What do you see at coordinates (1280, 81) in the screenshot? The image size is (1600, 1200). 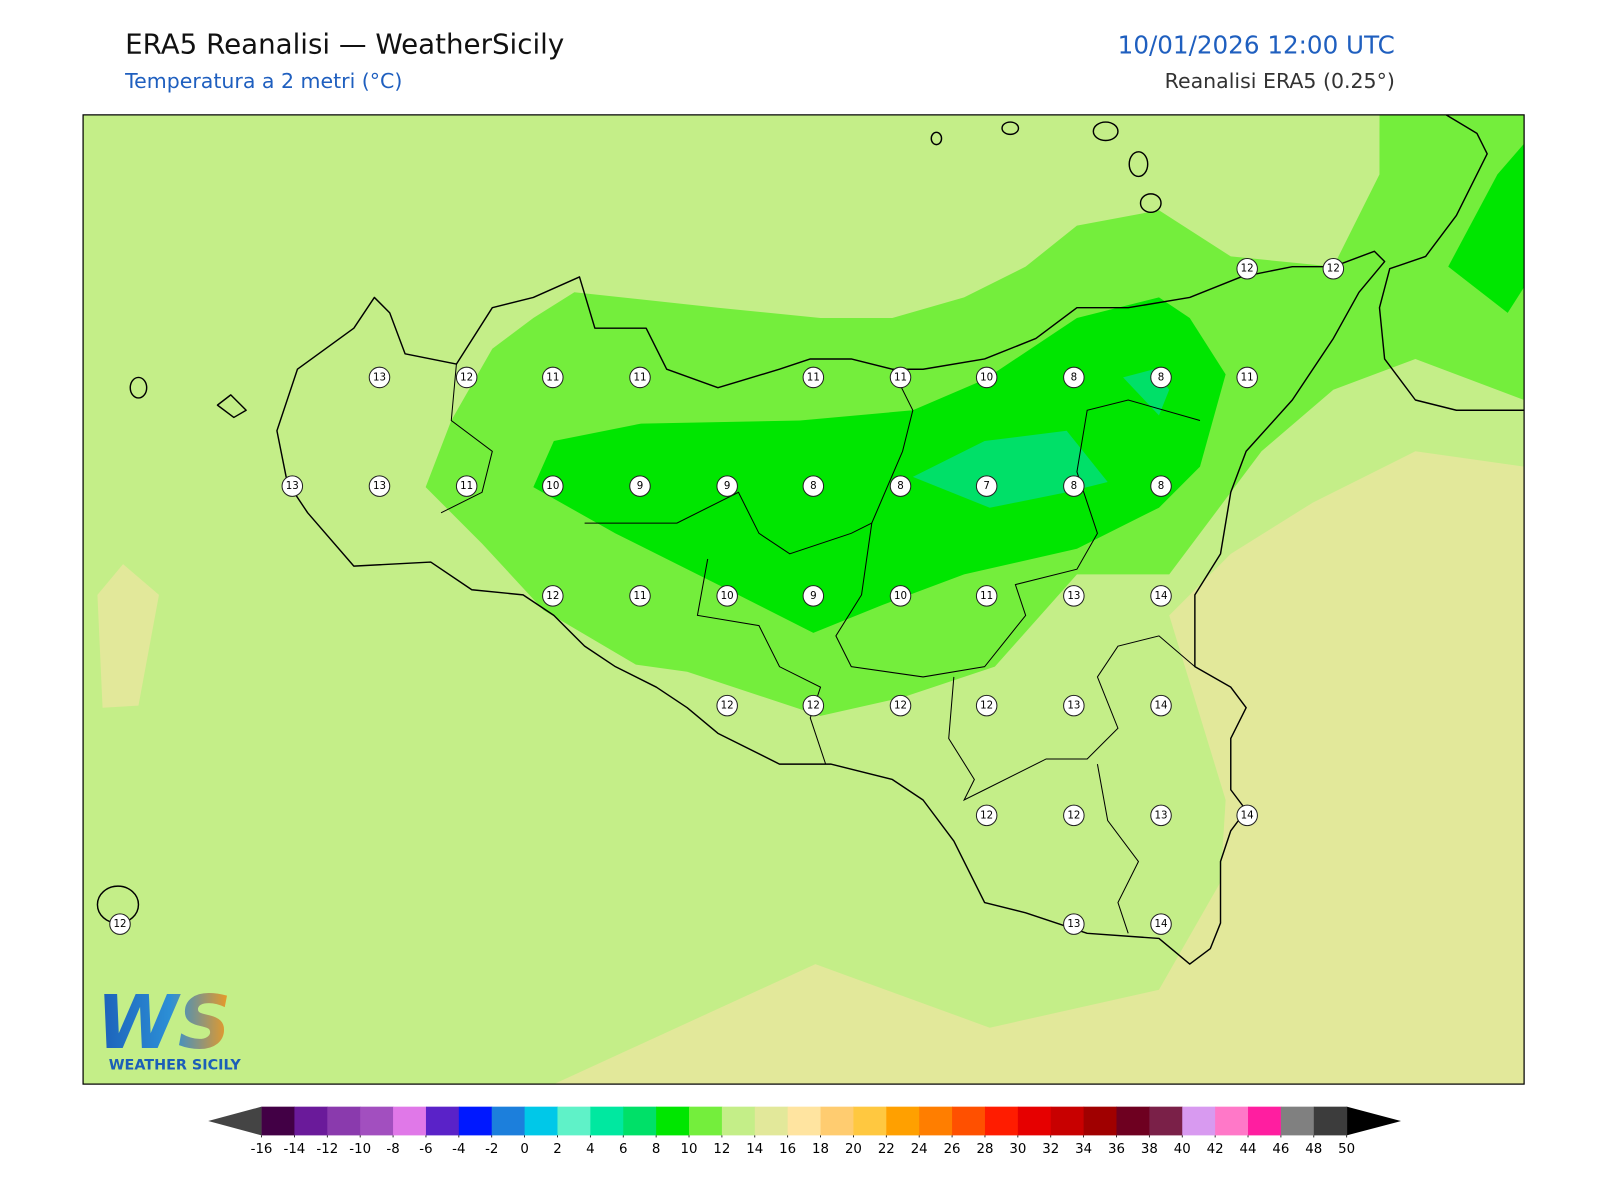 I see `source: Reanalisi ERA5 (0.25°)` at bounding box center [1280, 81].